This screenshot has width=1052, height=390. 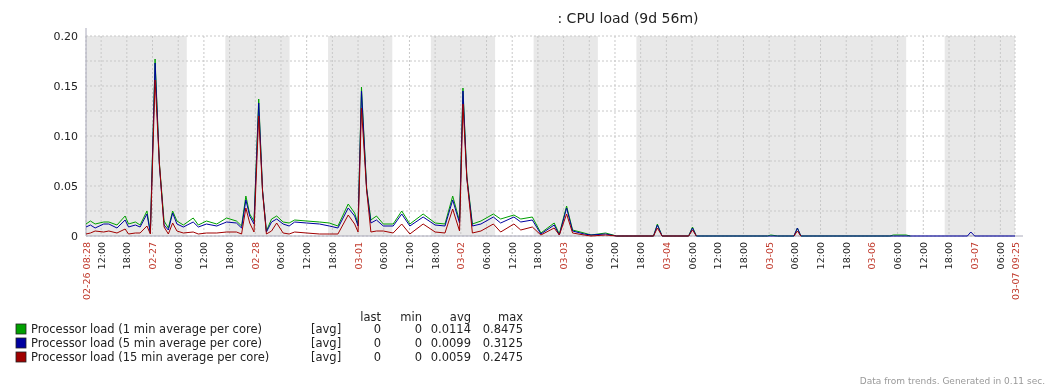 I want to click on x-tick-label: 02-27, so click(x=153, y=256).